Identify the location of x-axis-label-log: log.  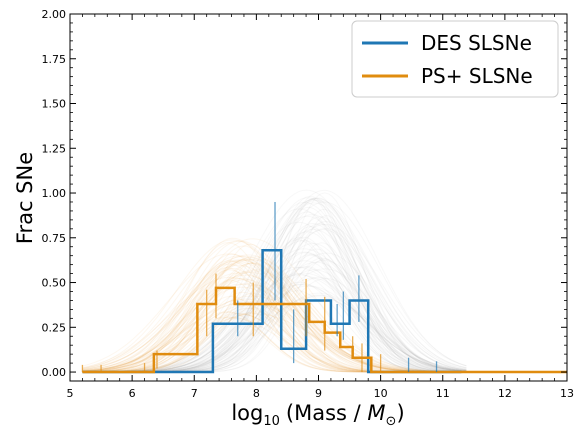
(247, 413).